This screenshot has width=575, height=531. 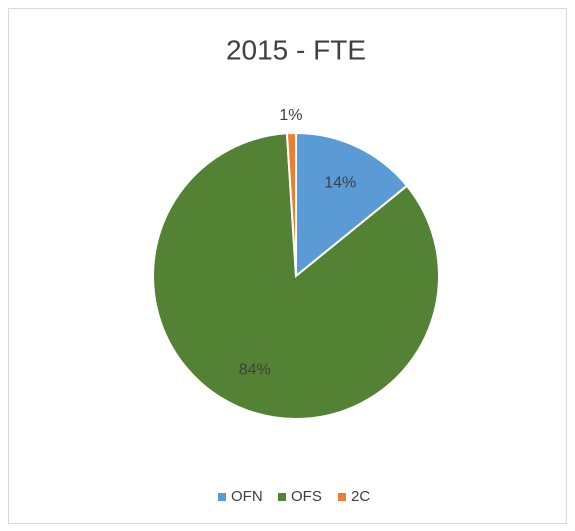 What do you see at coordinates (340, 182) in the screenshot?
I see `data-label: 14%` at bounding box center [340, 182].